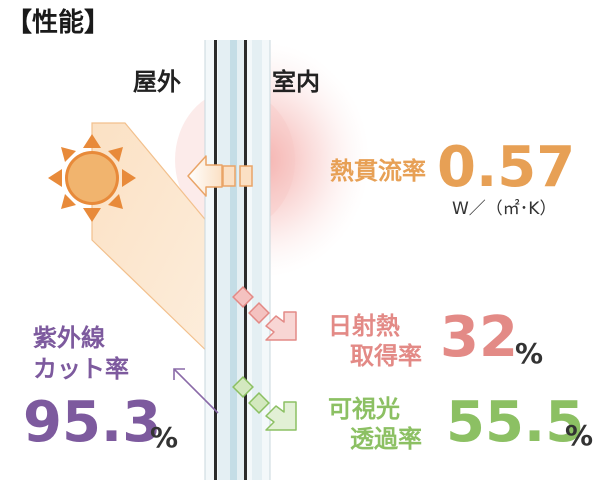 The image size is (600, 500). I want to click on uv-label-line1: 紫外線, so click(69, 338).